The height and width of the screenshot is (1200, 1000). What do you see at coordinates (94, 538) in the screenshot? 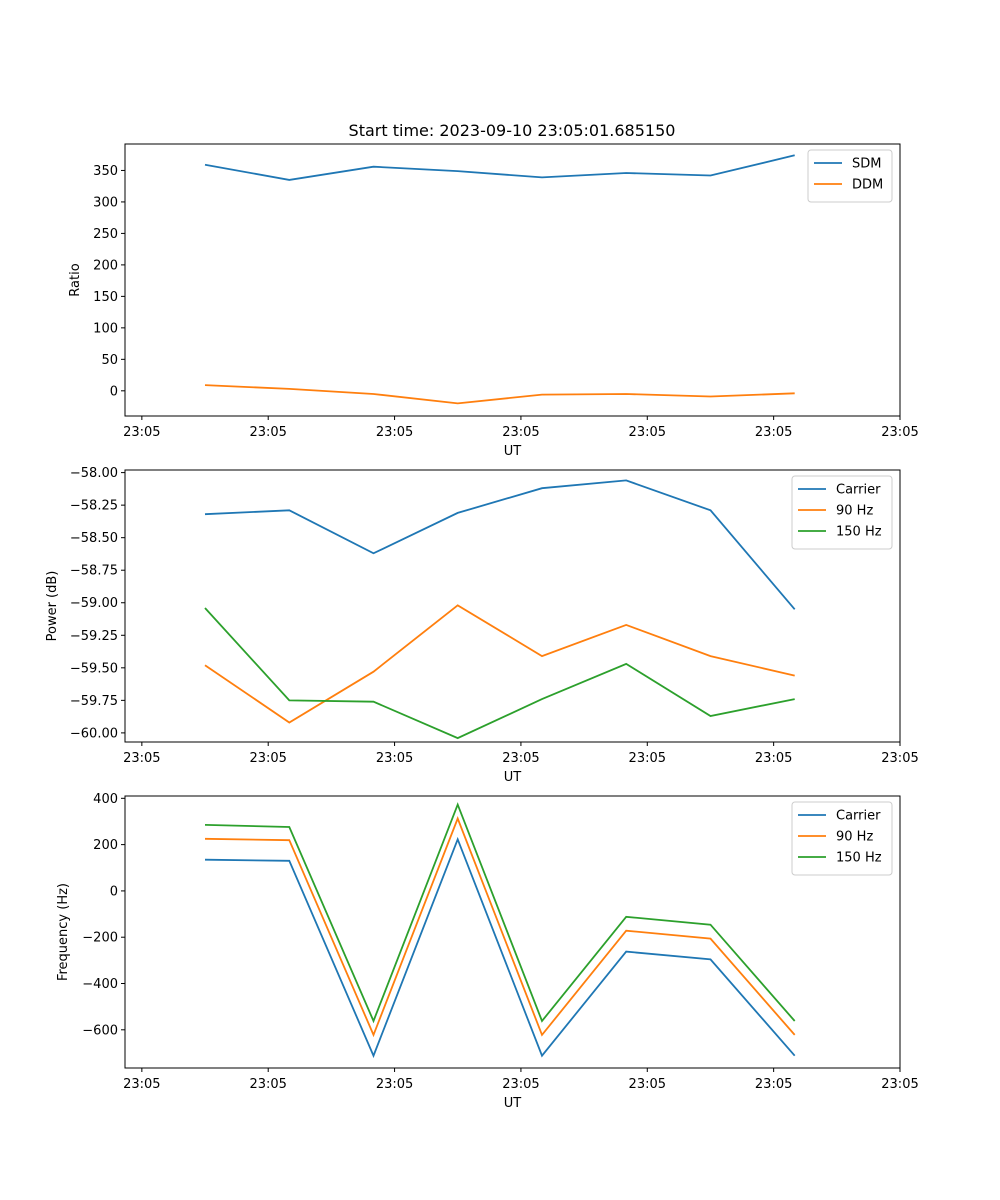
I see `y-tick-label: −58.50` at bounding box center [94, 538].